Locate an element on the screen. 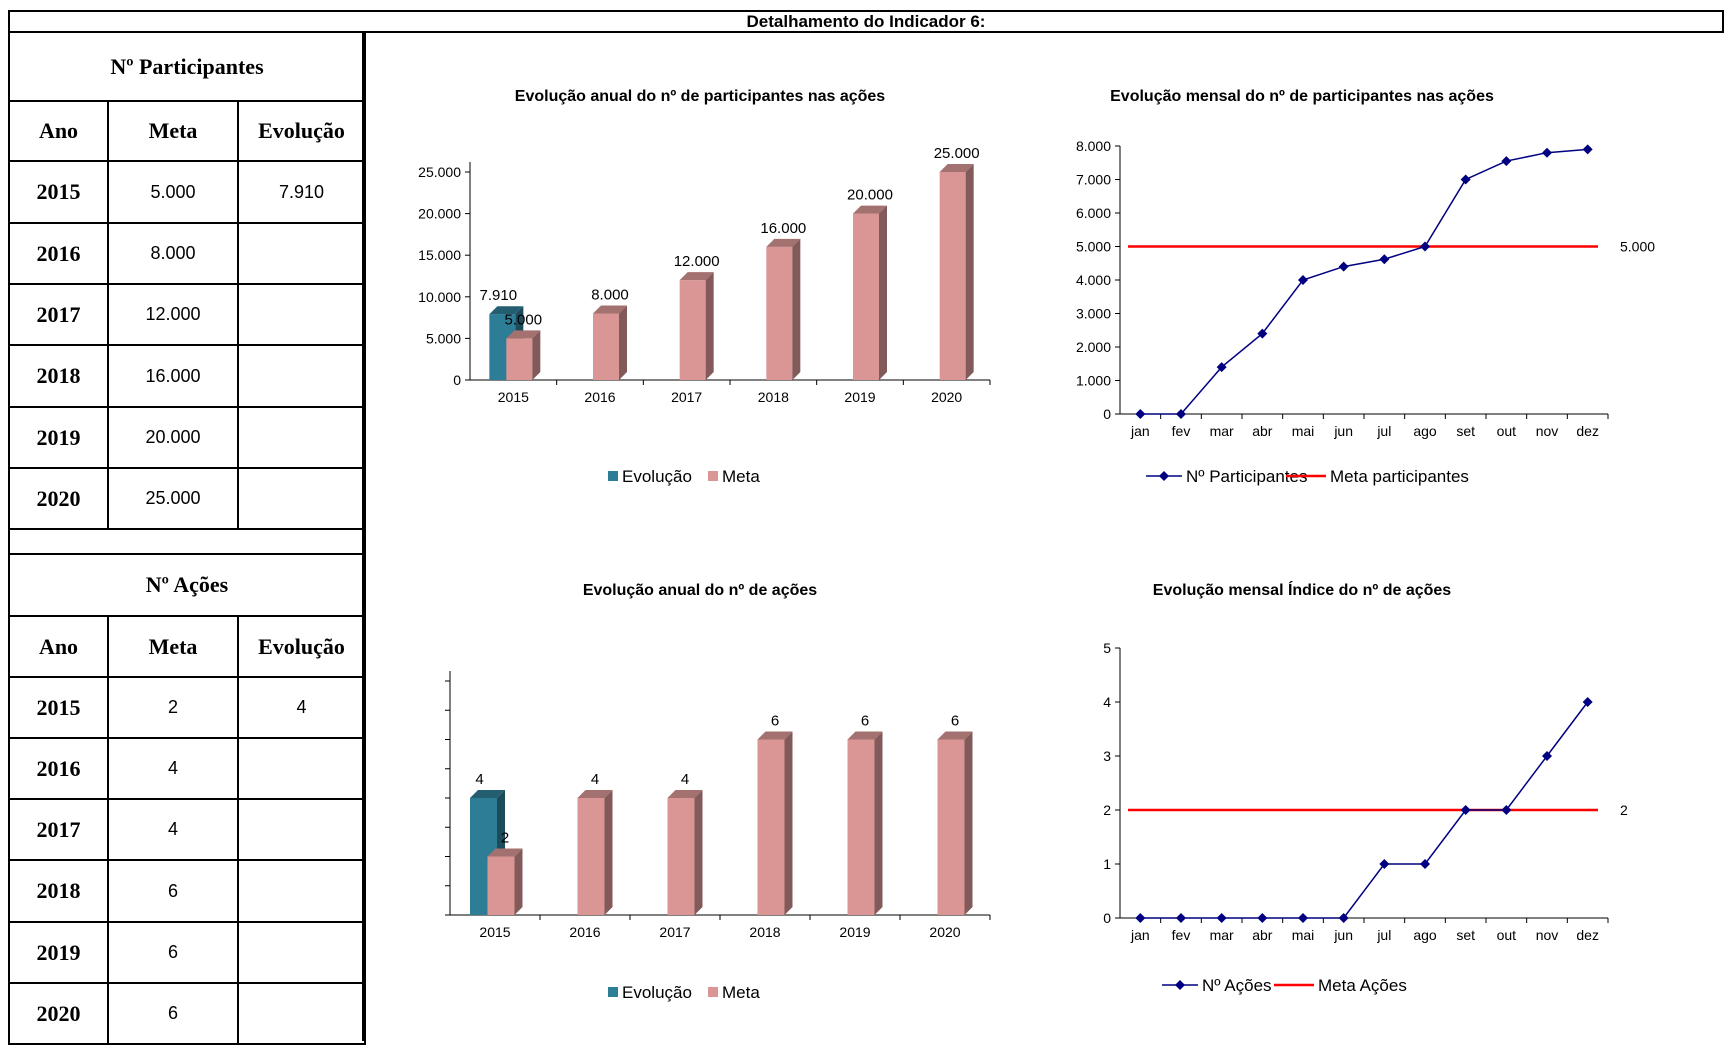  x-tick-label: jun is located at coordinates (1343, 935).